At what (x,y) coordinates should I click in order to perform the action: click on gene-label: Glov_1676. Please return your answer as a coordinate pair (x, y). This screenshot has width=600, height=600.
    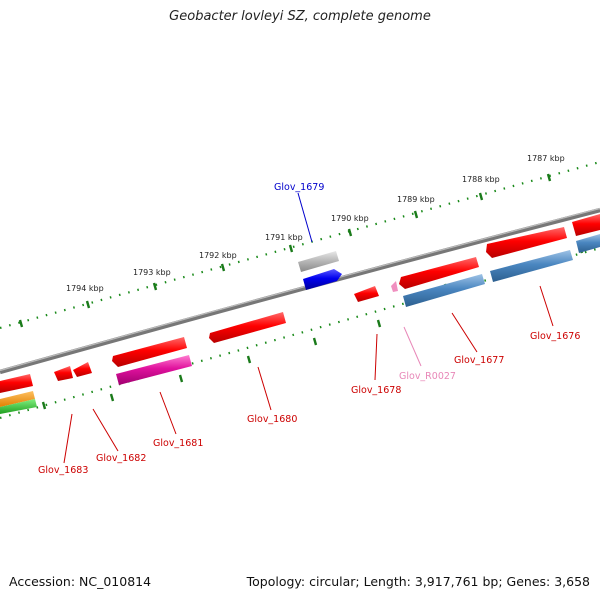
    Looking at the image, I should click on (555, 336).